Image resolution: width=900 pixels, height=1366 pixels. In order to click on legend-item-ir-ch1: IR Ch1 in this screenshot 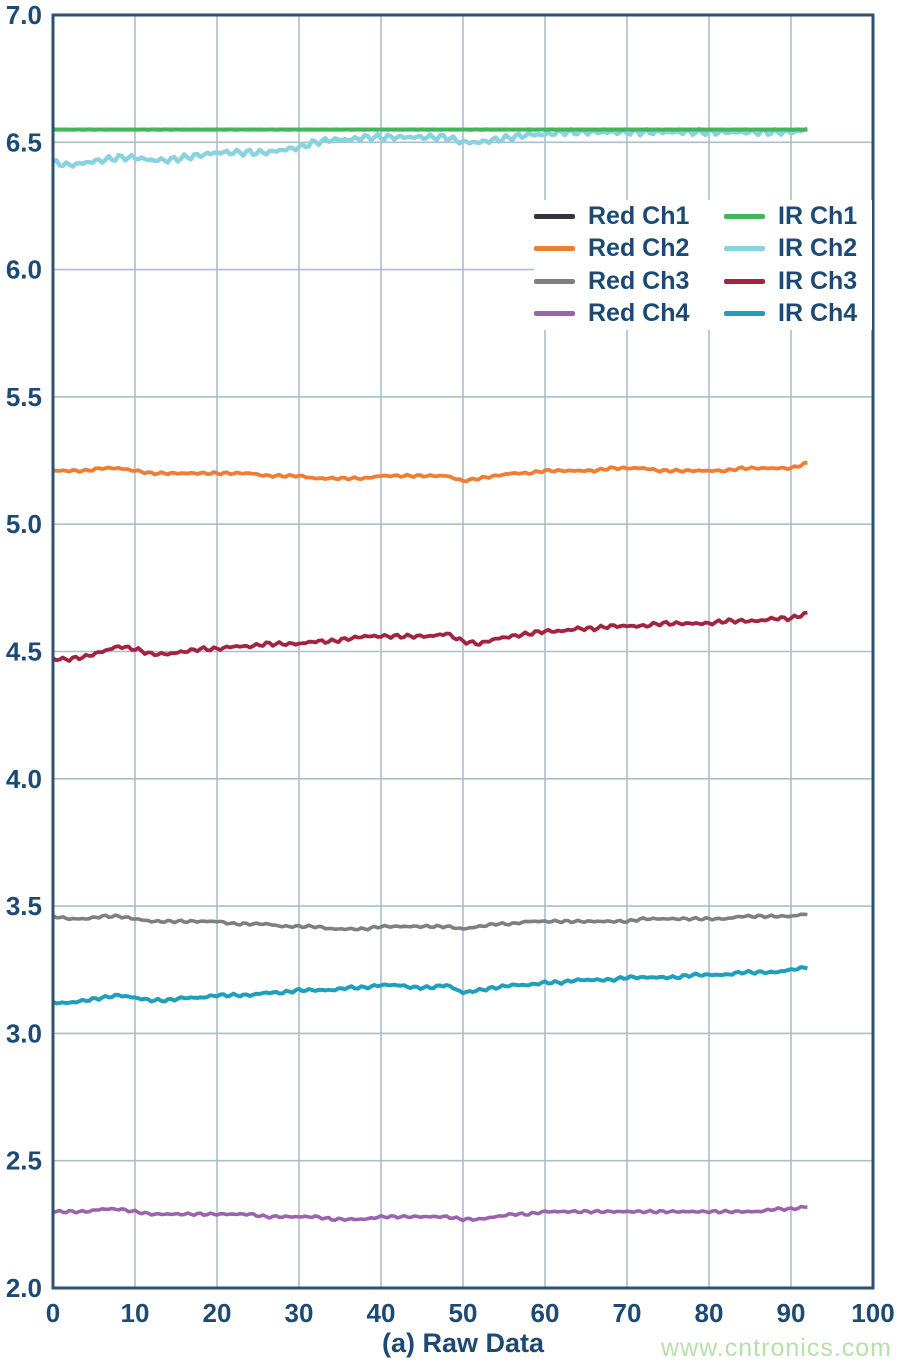, I will do `click(798, 215)`.